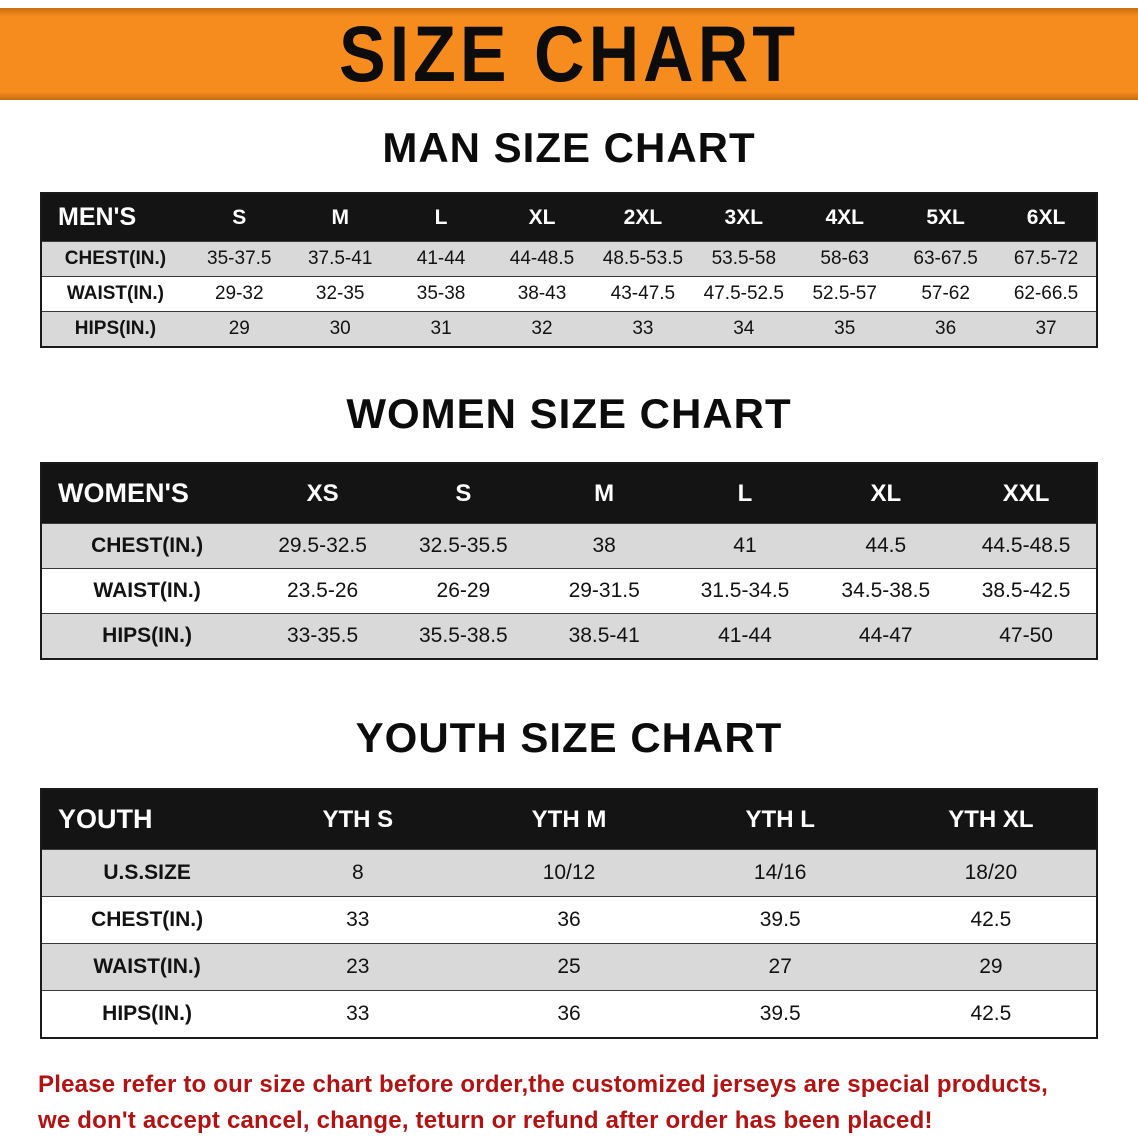 This screenshot has height=1140, width=1138. I want to click on size-value-cell: 38.5-41, so click(604, 636).